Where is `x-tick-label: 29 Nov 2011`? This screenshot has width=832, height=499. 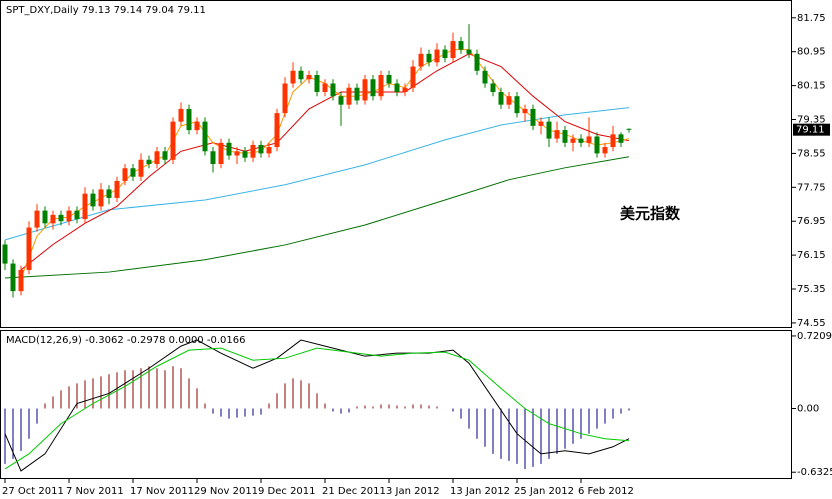
x-tick-label: 29 Nov 2011 is located at coordinates (226, 491).